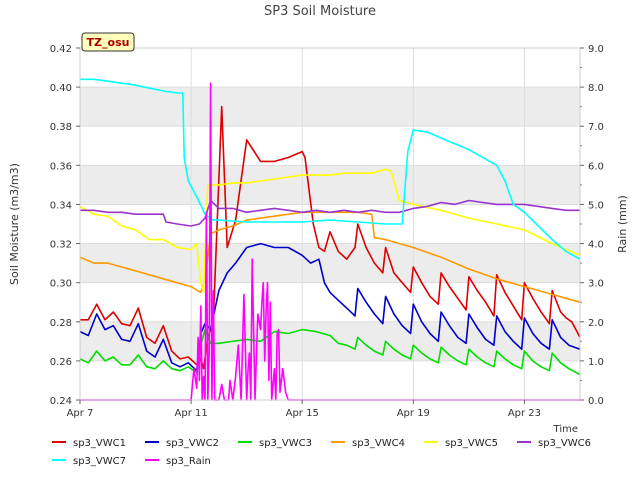 This screenshot has height=480, width=640. I want to click on station-badge-label: TZ_osu, so click(108, 42).